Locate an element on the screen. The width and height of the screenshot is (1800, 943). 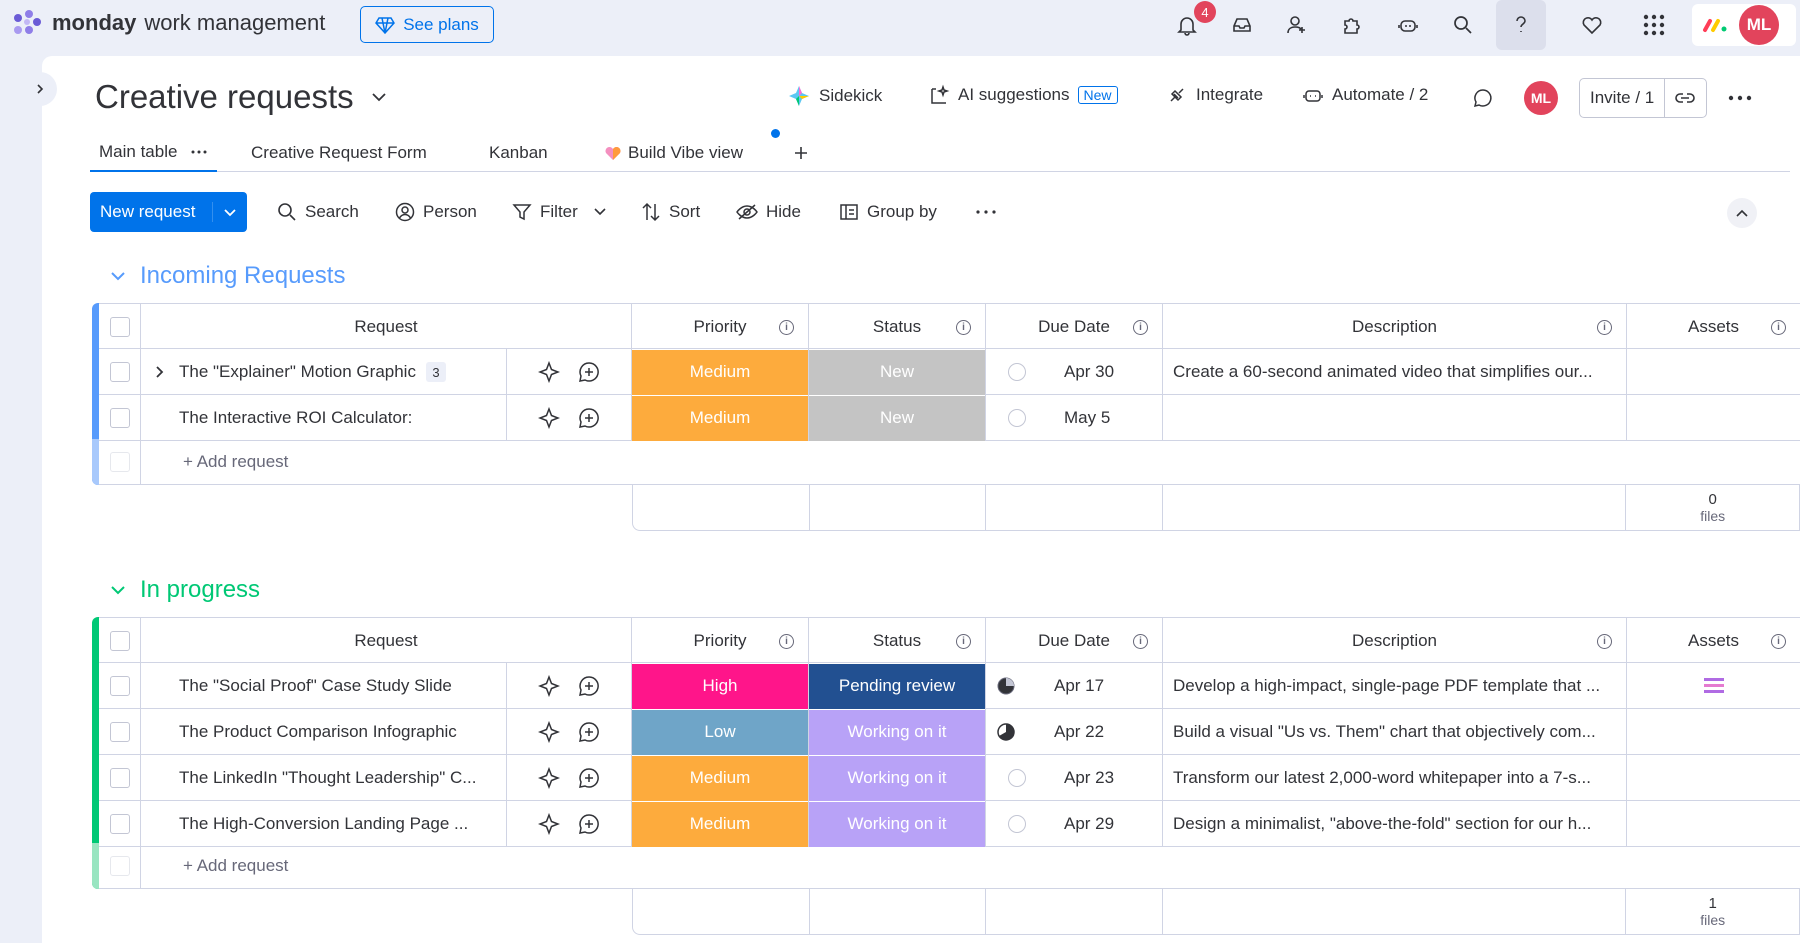
sort-button: Sort is located at coordinates (670, 212).